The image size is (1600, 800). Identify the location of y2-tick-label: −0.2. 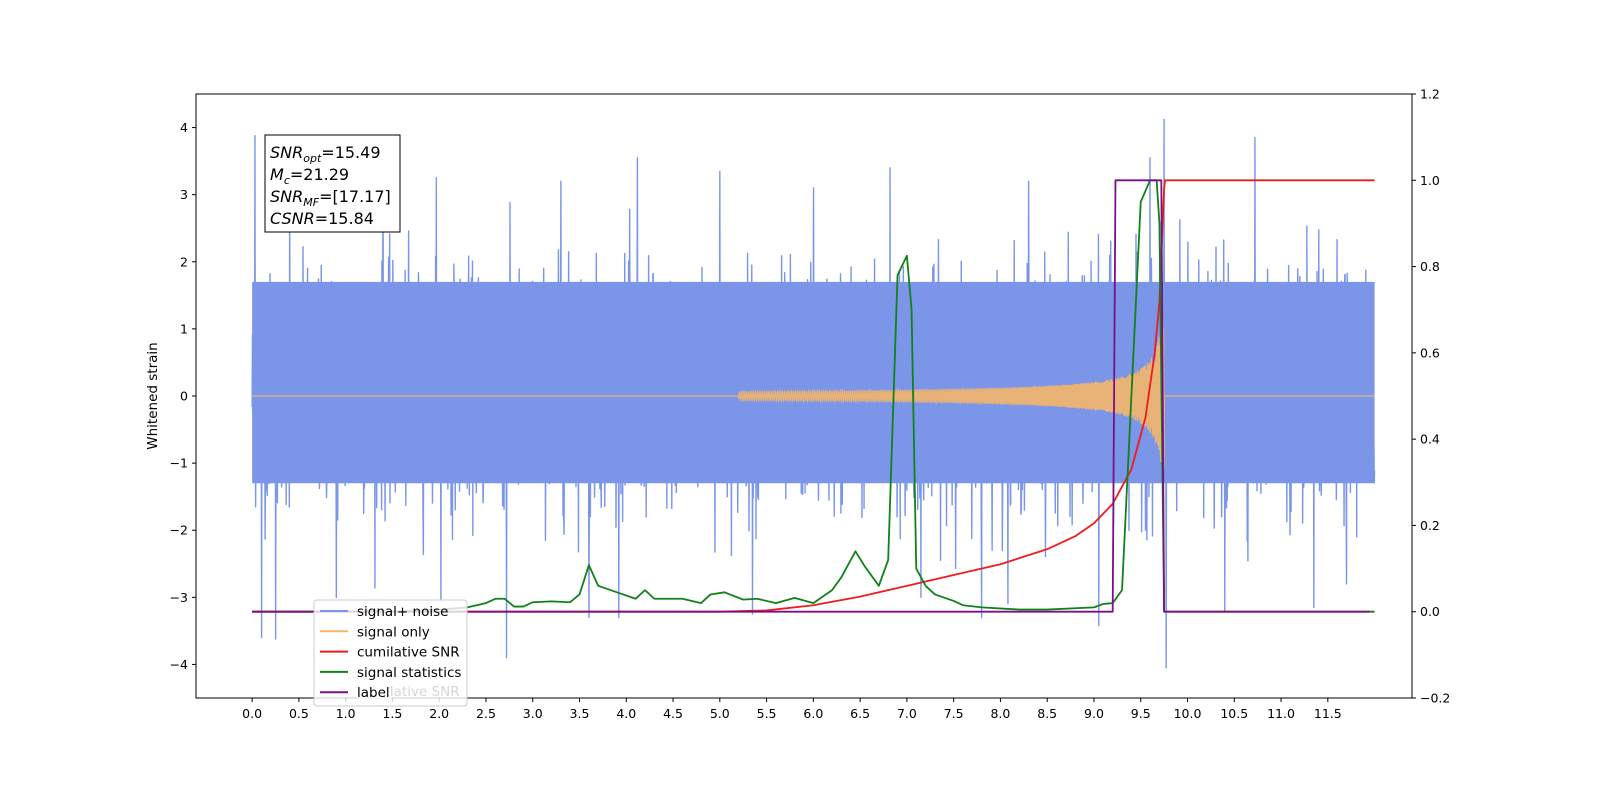
(1435, 698).